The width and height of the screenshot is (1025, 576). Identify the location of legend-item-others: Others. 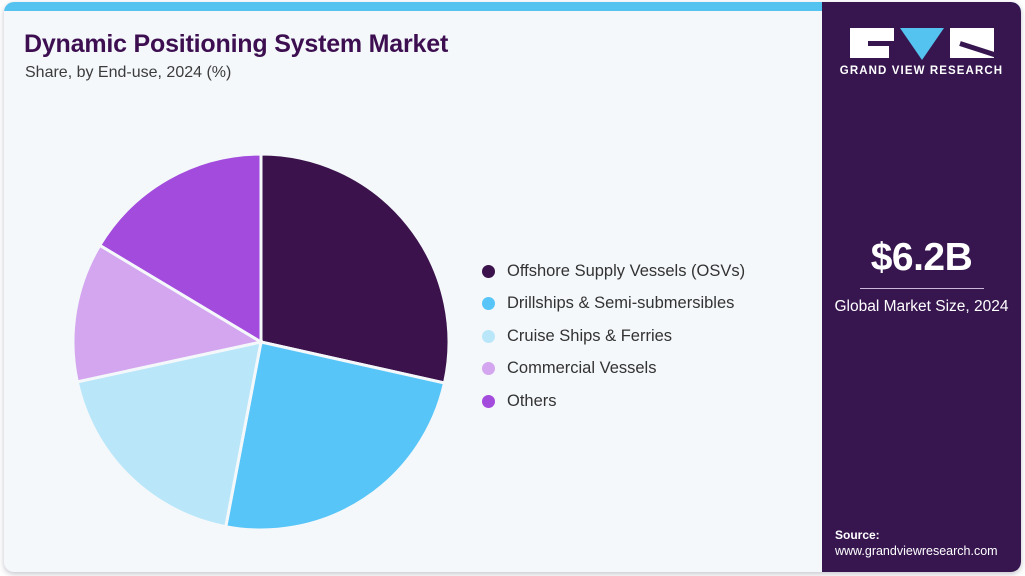
(647, 401).